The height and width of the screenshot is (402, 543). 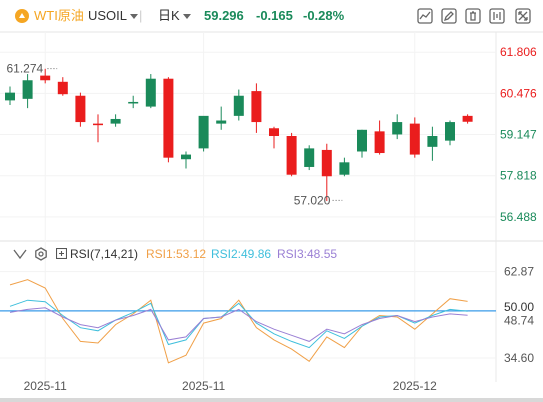 What do you see at coordinates (307, 254) in the screenshot?
I see `rsi3-value: RSI3:48.55` at bounding box center [307, 254].